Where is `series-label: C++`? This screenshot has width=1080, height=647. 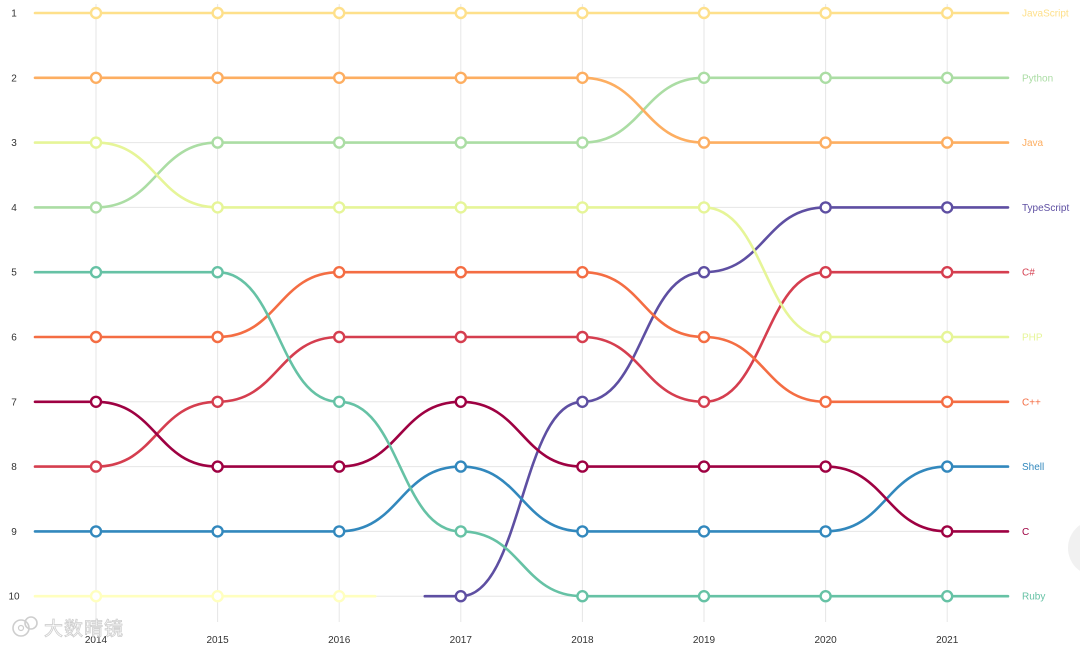 series-label: C++ is located at coordinates (1031, 402).